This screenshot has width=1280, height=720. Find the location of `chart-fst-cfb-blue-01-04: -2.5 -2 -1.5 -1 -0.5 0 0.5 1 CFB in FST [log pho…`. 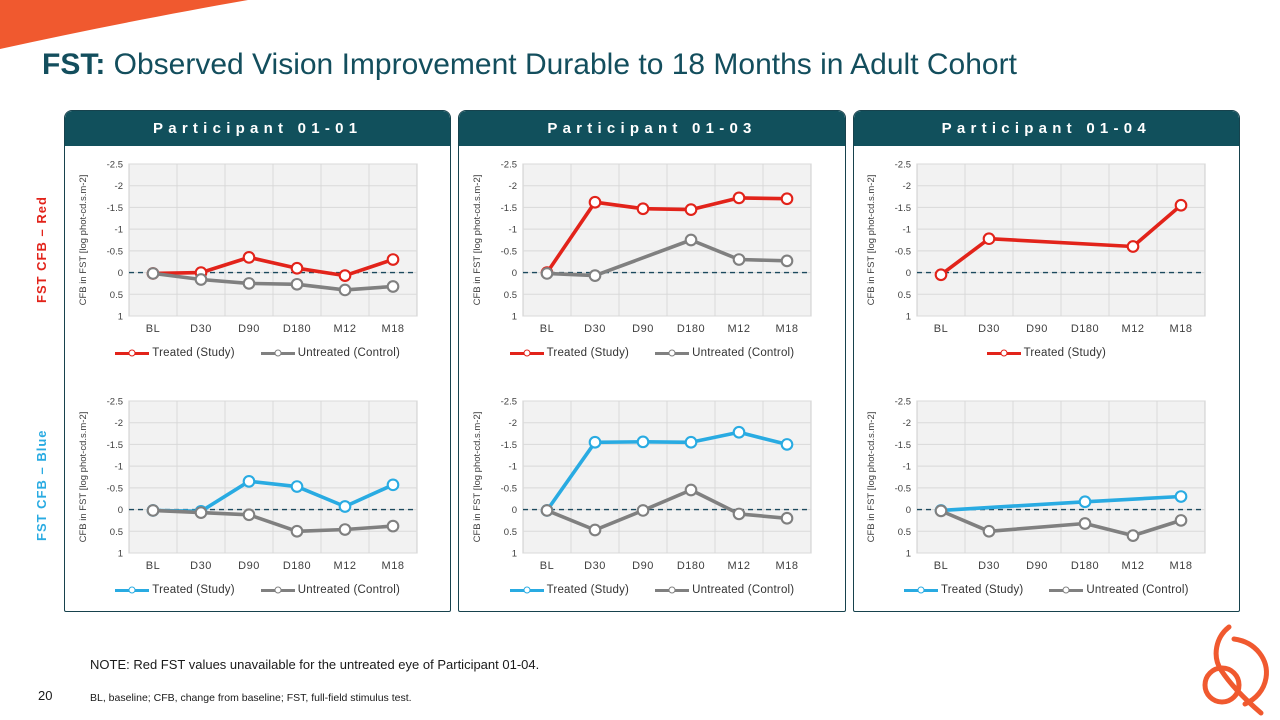

chart-fst-cfb-blue-01-04: -2.5 -2 -1.5 -1 -0.5 0 0.5 1 CFB in FST [log pho… is located at coordinates (1046, 494).